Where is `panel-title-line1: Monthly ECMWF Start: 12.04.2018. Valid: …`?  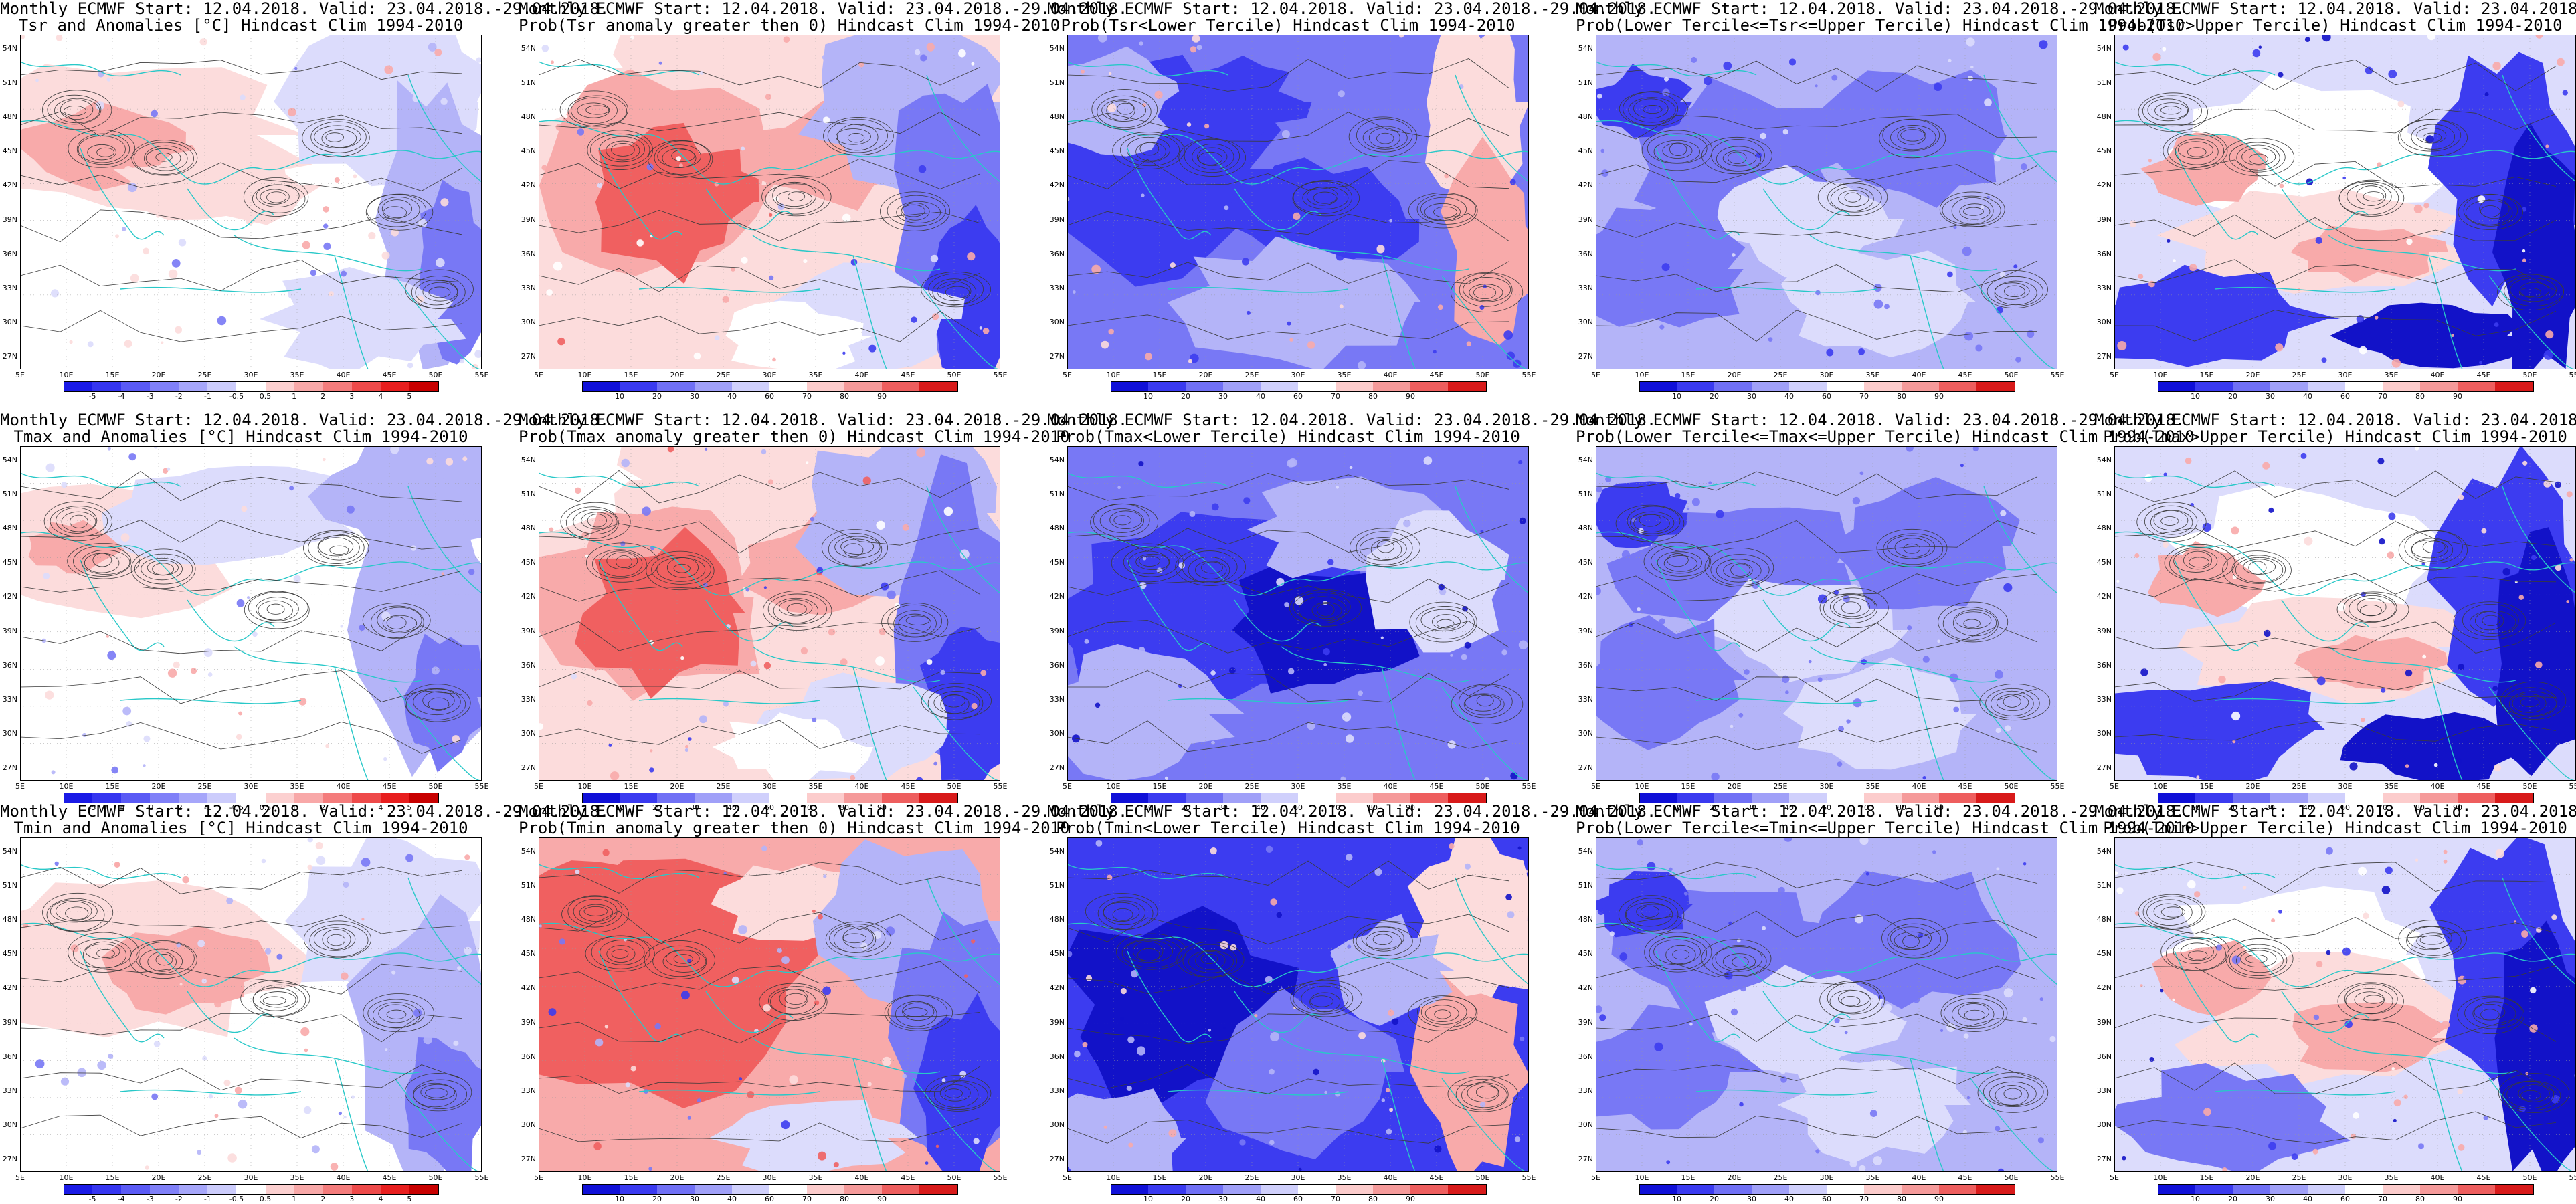 panel-title-line1: Monthly ECMWF Start: 12.04.2018. Valid: … is located at coordinates (2335, 9).